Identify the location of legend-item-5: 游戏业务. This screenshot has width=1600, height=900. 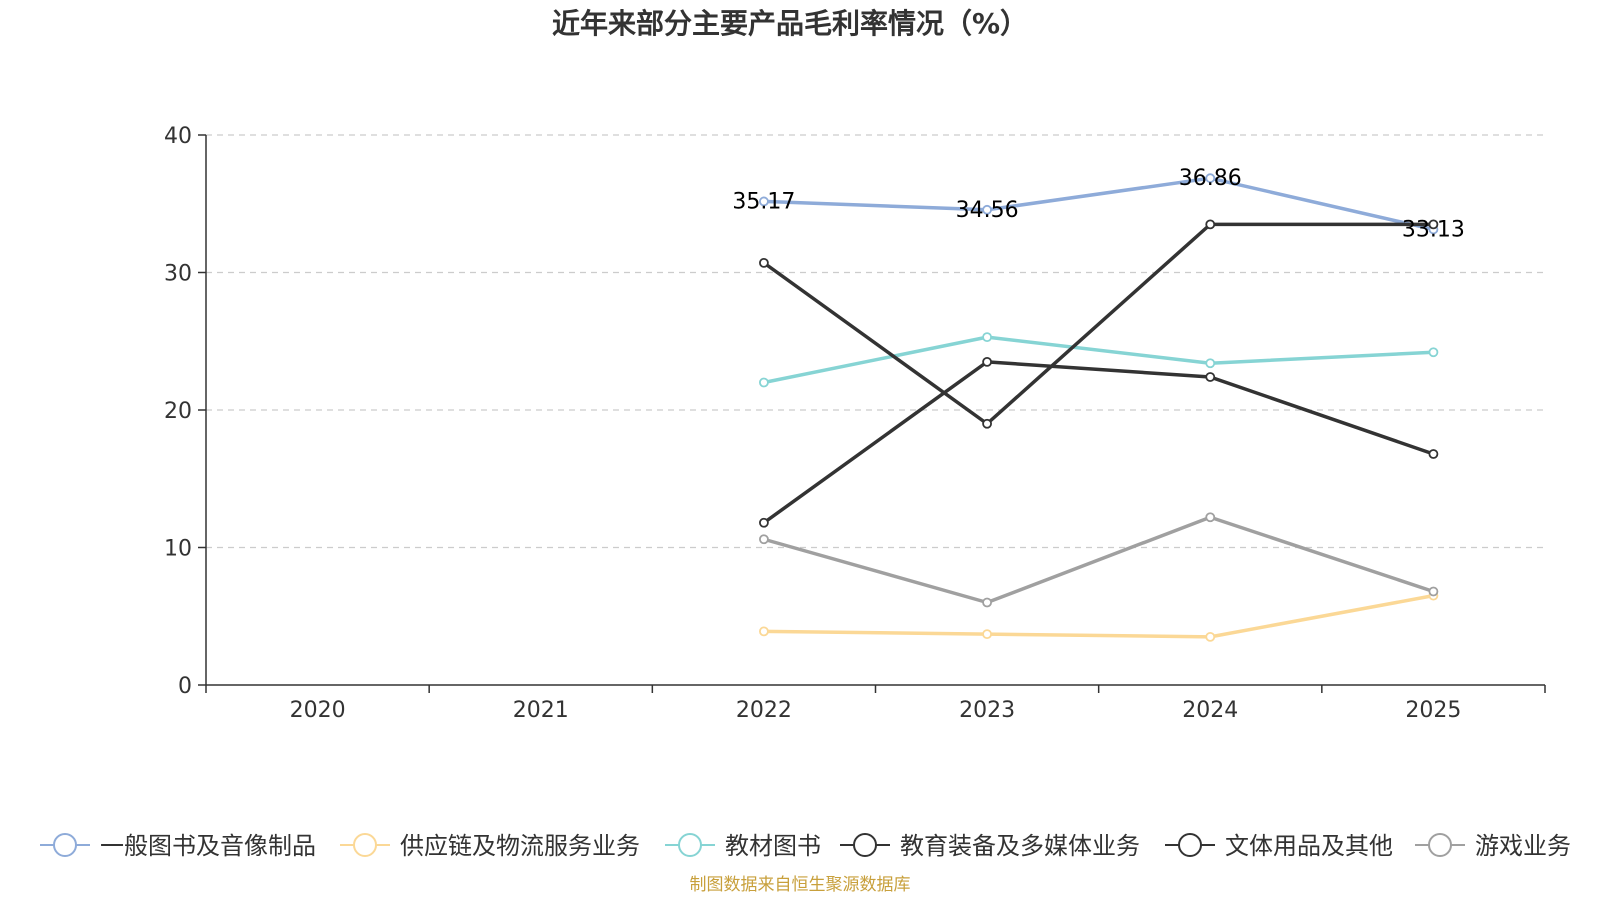
(1493, 846).